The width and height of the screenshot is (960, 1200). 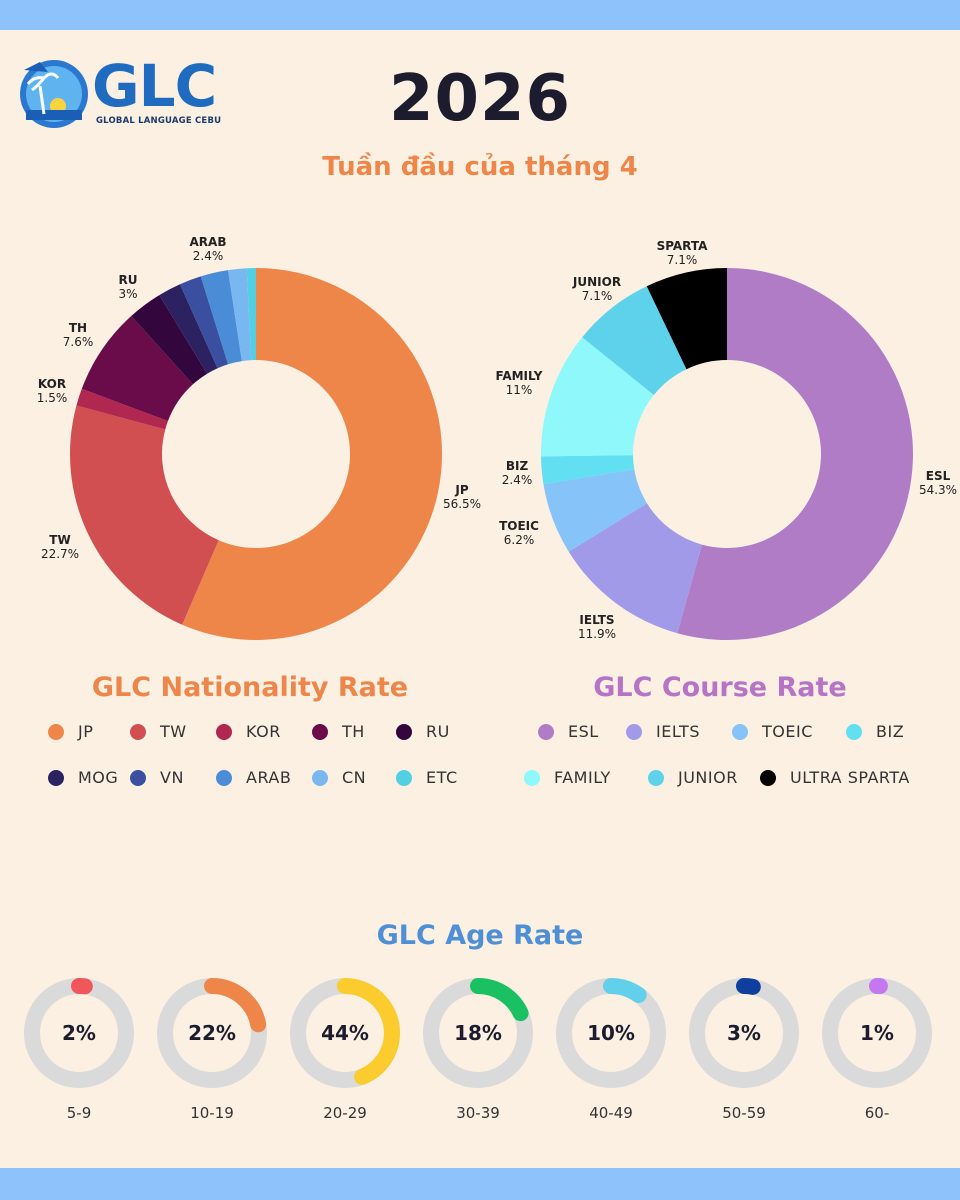 I want to click on glc-logo, so click(x=133, y=93).